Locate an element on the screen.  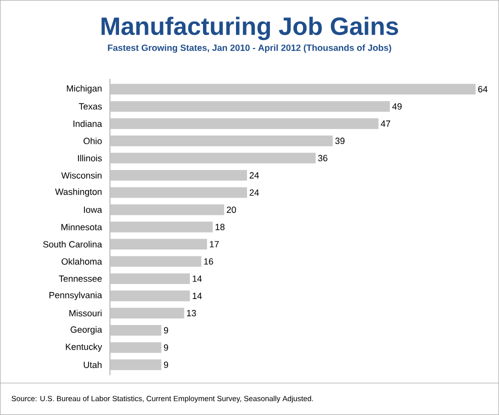
y-tick-label: Georgia is located at coordinates (86, 330).